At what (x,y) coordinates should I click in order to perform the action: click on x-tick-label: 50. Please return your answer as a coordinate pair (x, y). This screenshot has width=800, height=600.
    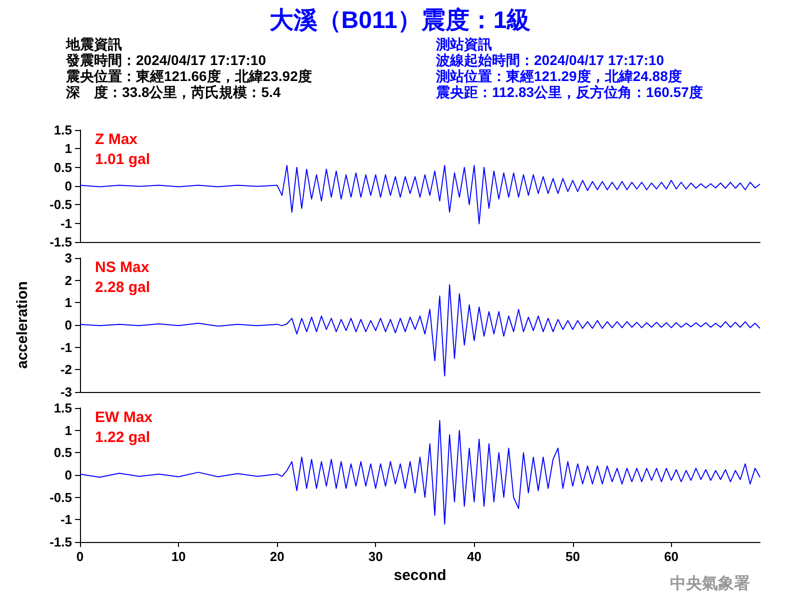
    Looking at the image, I should click on (573, 556).